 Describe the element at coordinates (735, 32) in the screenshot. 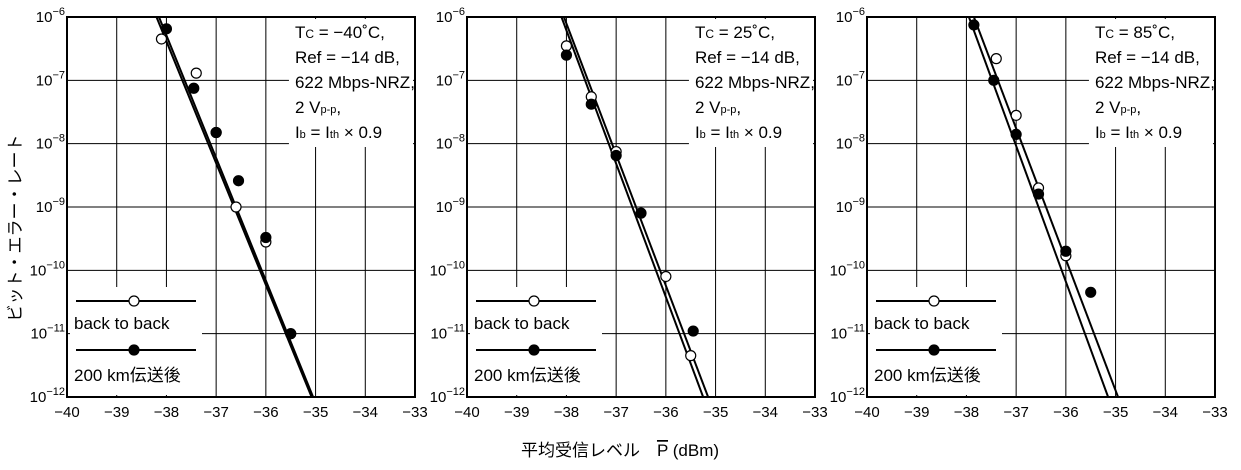

I see `annotation-temperature: TC = 25˚C,` at that location.